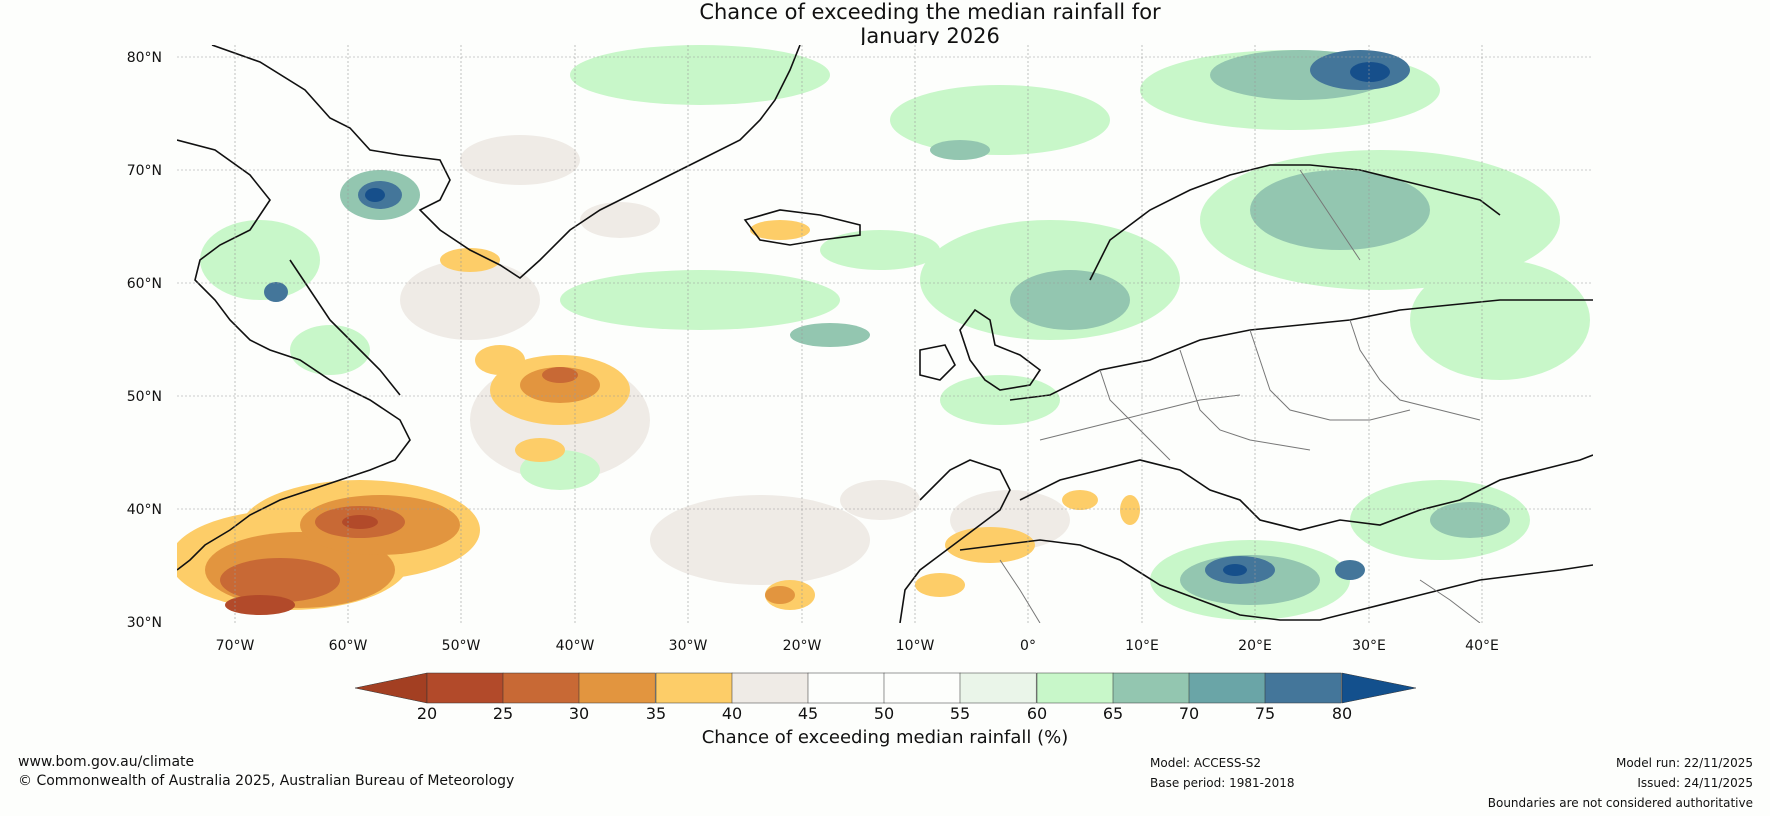 This screenshot has height=816, width=1770. I want to click on colorbar-tick-20: 20, so click(427, 713).